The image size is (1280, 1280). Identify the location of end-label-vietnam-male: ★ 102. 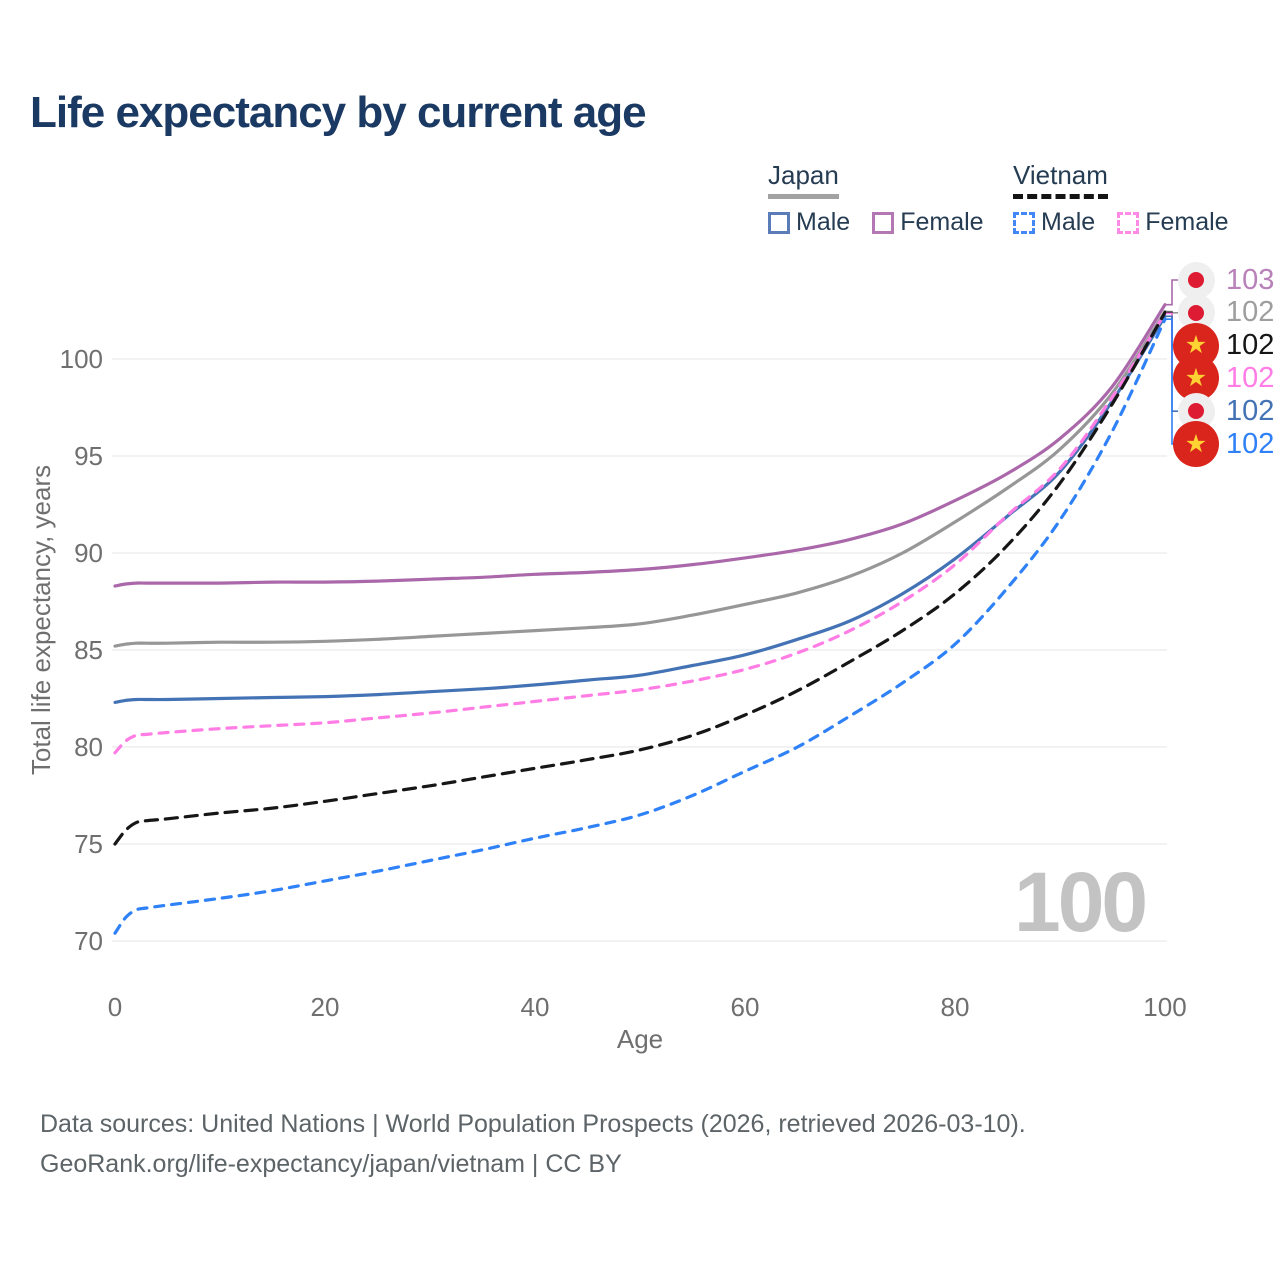
(1223, 444).